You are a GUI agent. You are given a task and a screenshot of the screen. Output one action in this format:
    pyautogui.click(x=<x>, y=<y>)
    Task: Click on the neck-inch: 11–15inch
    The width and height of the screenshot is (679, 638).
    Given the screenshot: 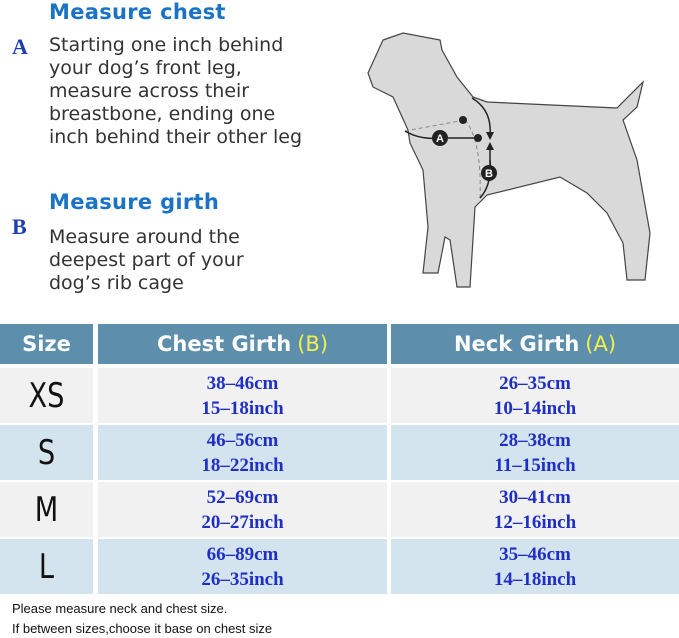 What is the action you would take?
    pyautogui.click(x=535, y=465)
    